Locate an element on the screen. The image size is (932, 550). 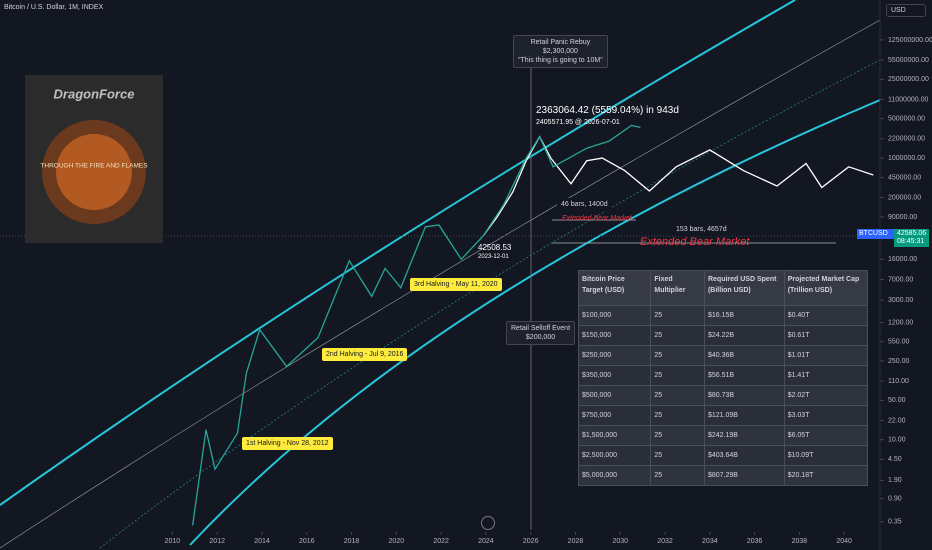
x-tick-label: 2026 is located at coordinates (531, 541).